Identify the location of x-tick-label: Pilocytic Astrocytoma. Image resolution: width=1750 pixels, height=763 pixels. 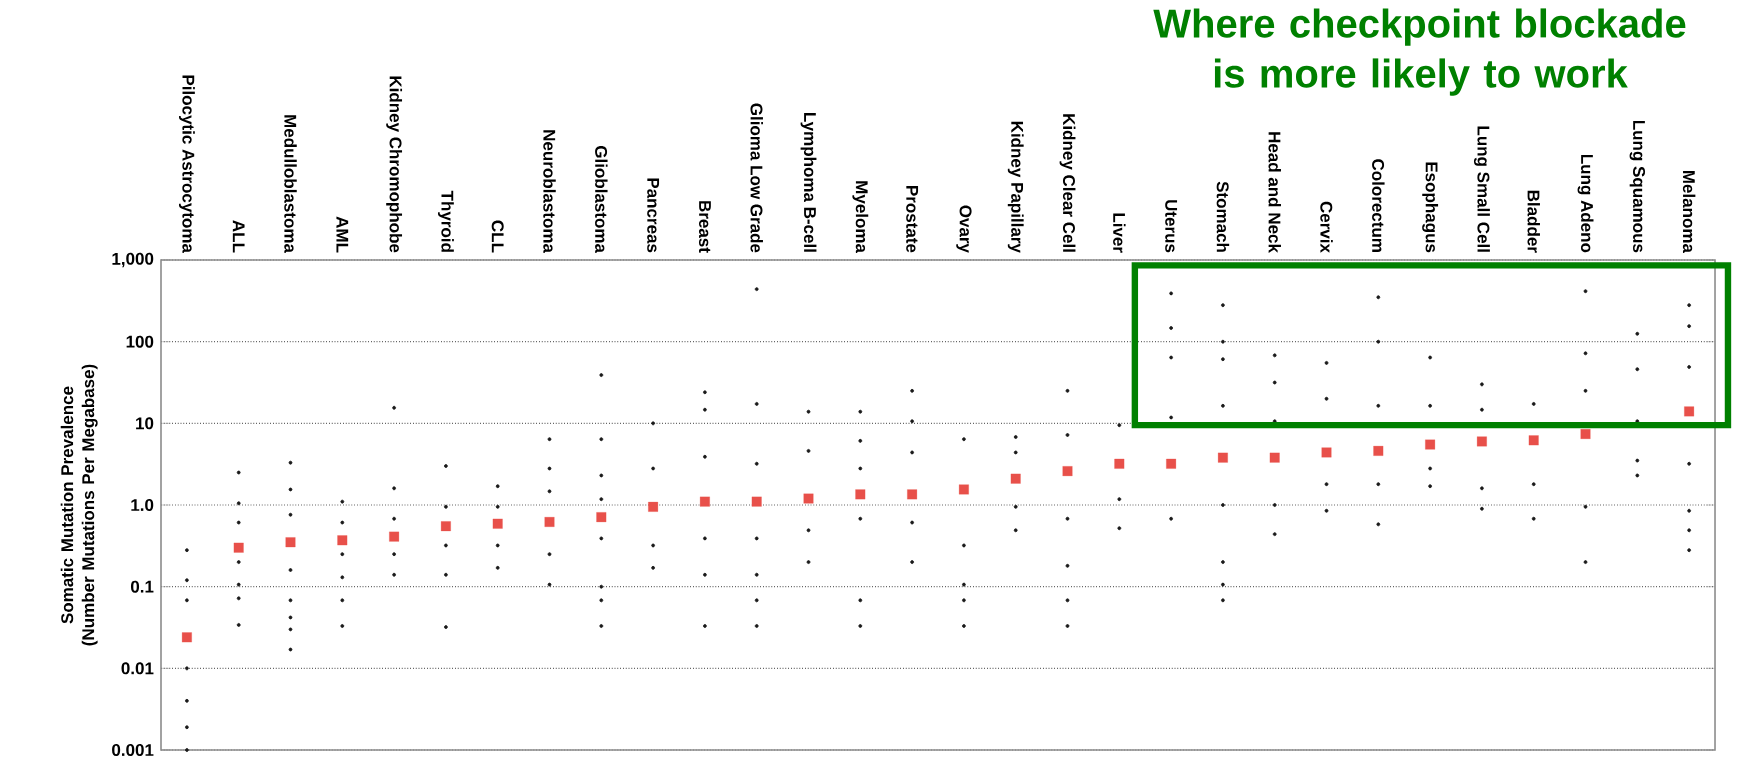
(187, 164).